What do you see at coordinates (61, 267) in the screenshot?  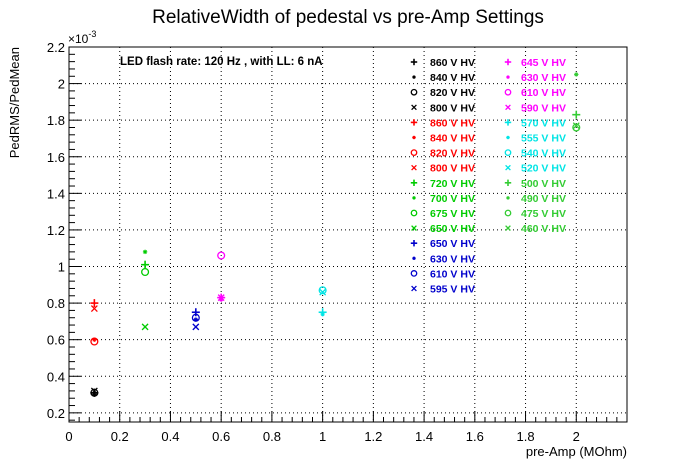 I see `y-tick-label: 1` at bounding box center [61, 267].